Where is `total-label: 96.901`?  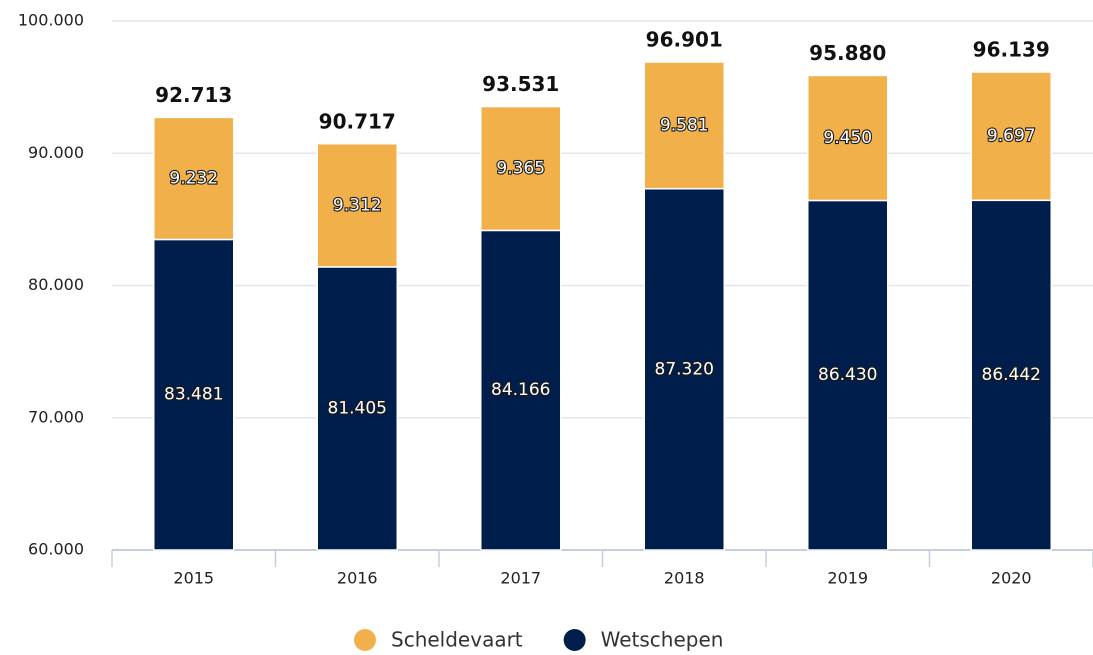
total-label: 96.901 is located at coordinates (684, 39).